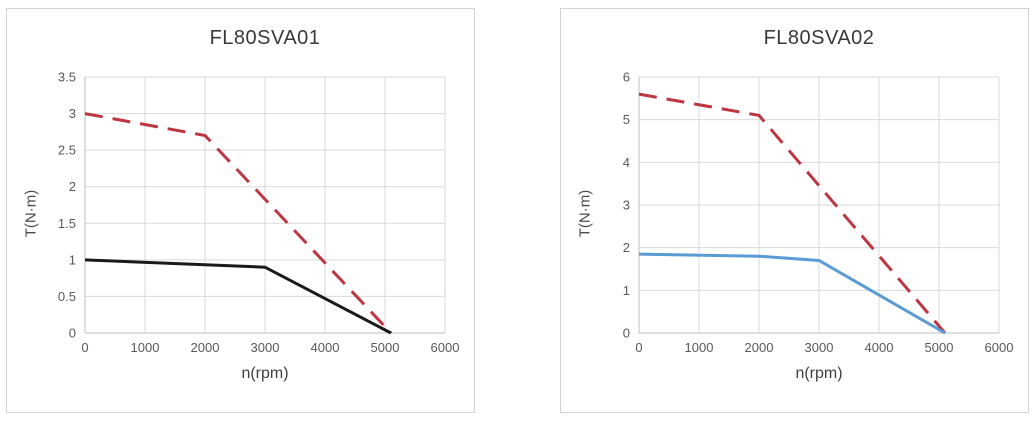 This screenshot has width=1034, height=422. I want to click on y-tick-label: 1.5, so click(67, 223).